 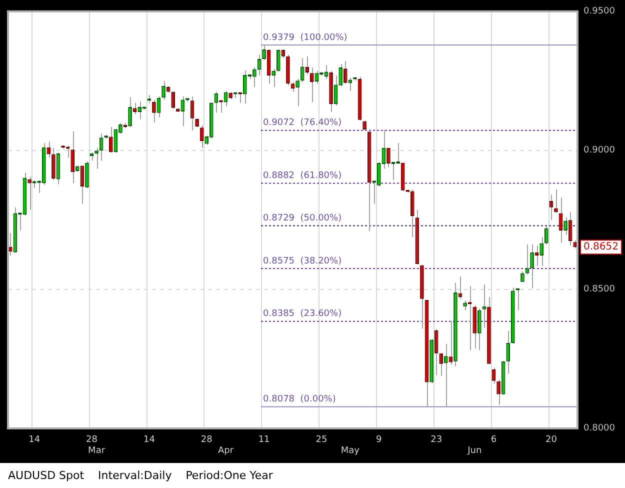 I want to click on x-tick-label: 11, so click(x=264, y=440).